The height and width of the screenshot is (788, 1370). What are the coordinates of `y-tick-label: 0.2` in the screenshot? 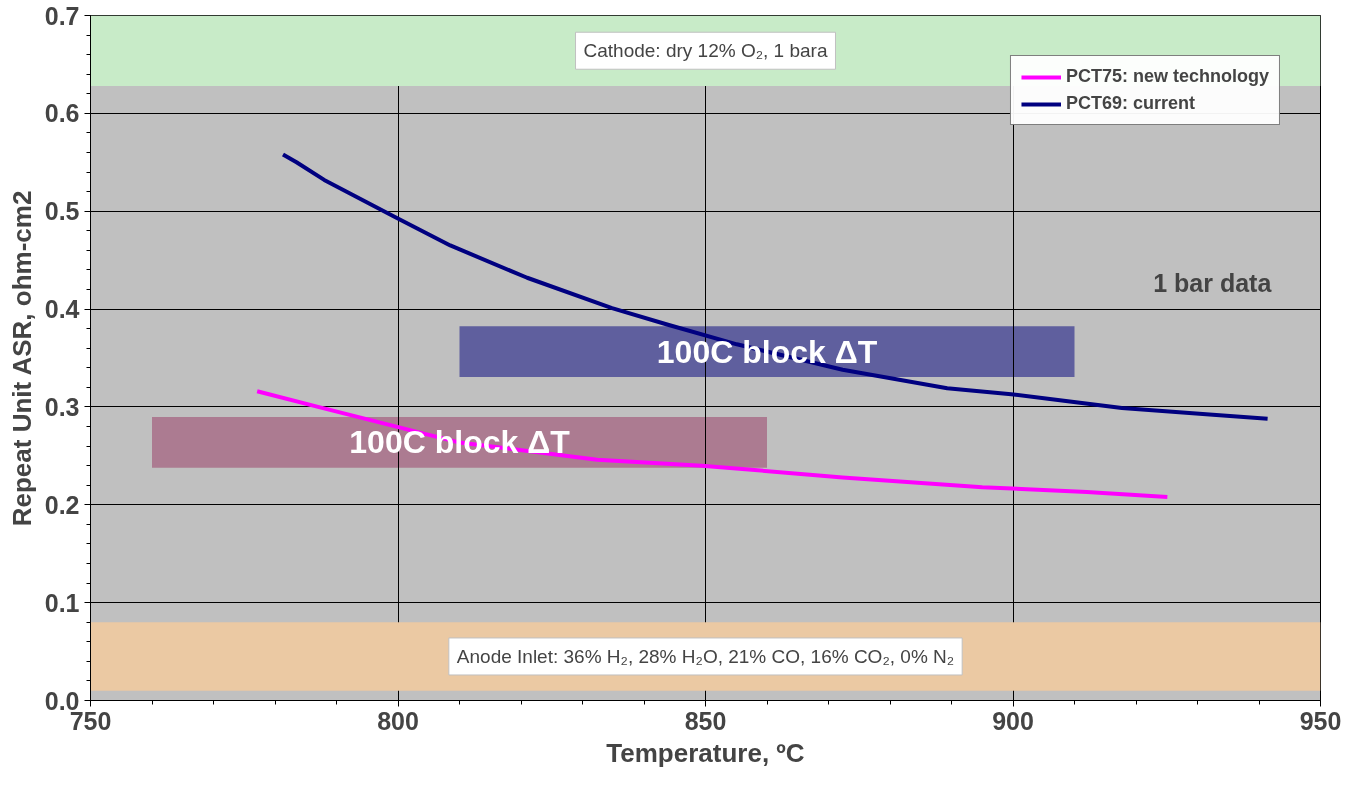 It's located at (62, 504).